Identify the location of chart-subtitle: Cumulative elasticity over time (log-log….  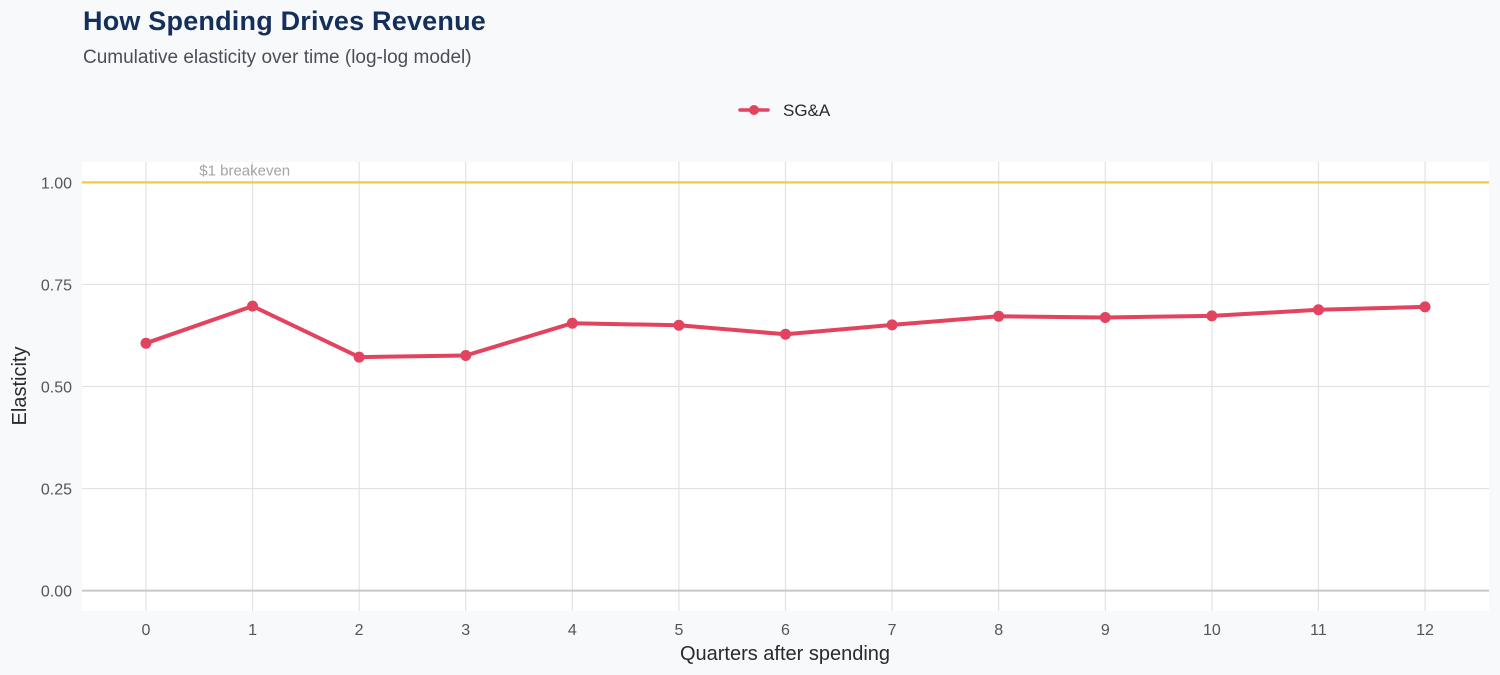
(277, 57).